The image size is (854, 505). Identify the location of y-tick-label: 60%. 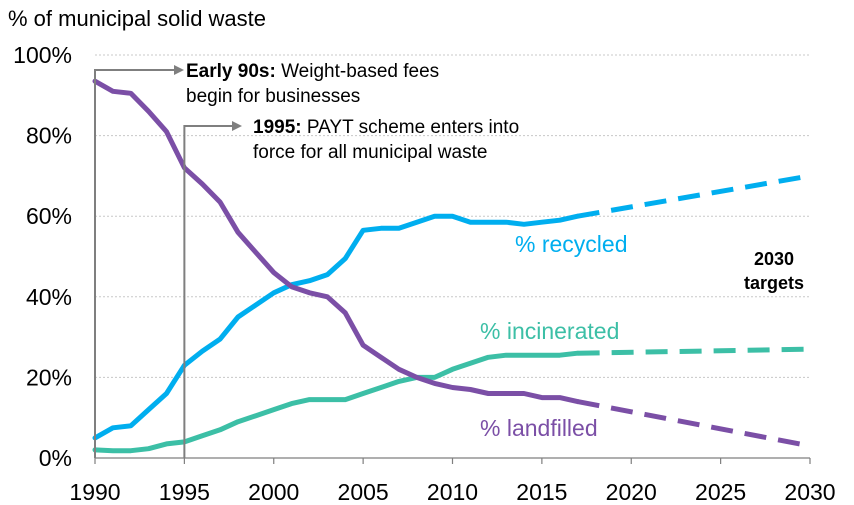
(49, 216).